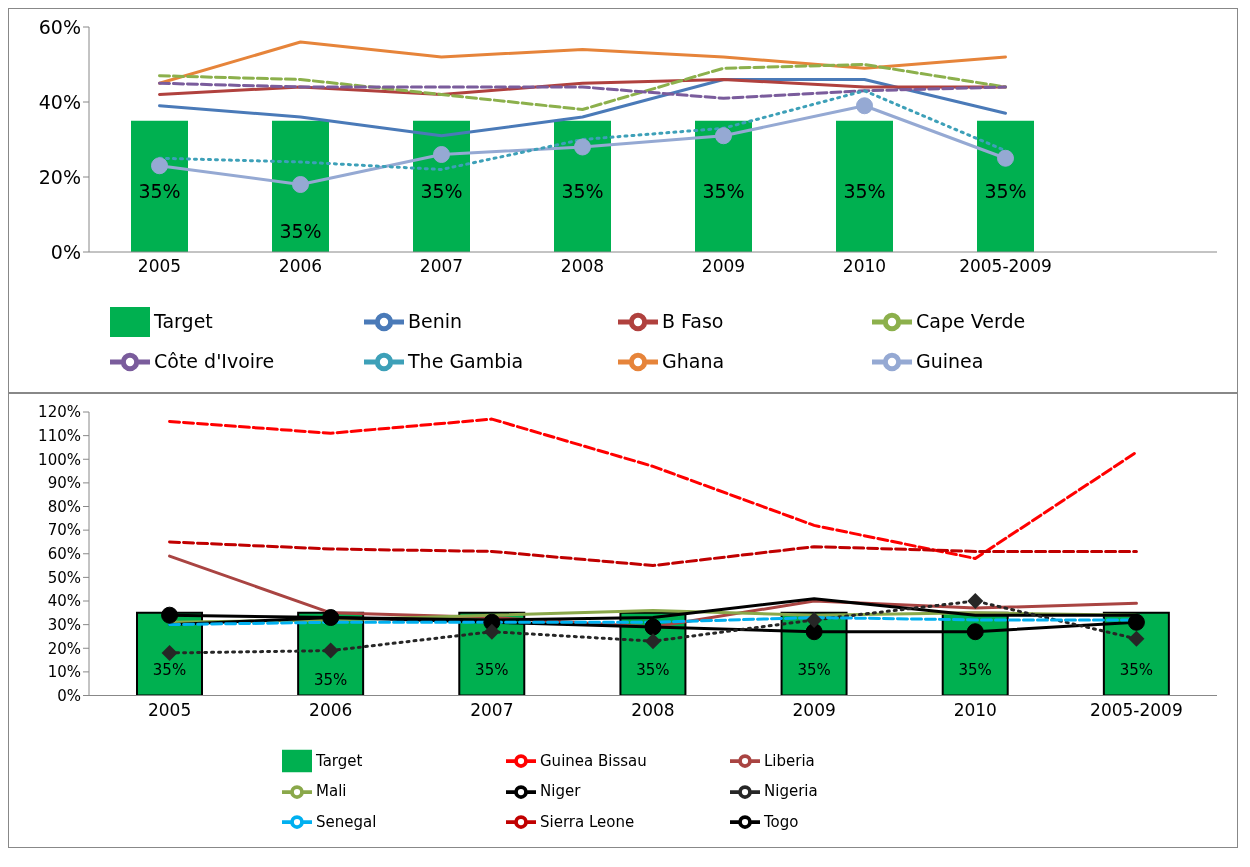 The image size is (1250, 867). Describe the element at coordinates (332, 791) in the screenshot. I see `legend-label: Mali` at that location.